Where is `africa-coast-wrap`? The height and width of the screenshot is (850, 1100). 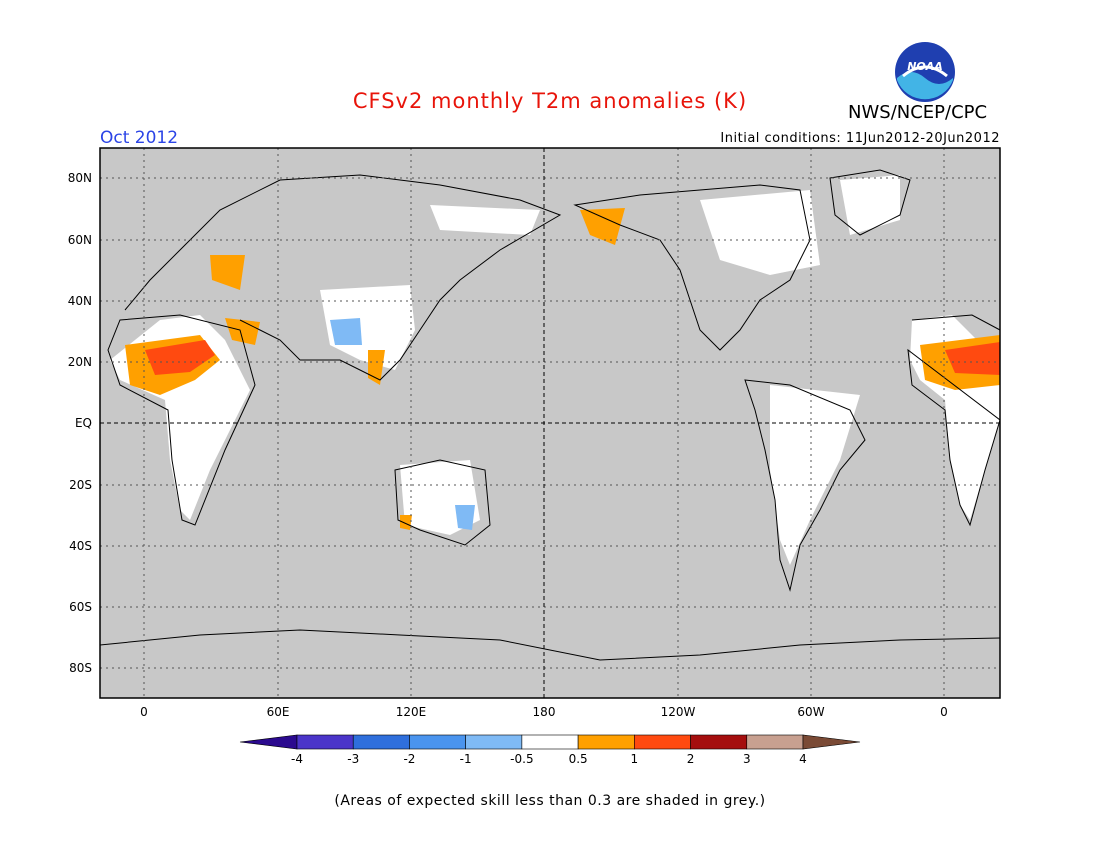 africa-coast-wrap is located at coordinates (954, 420).